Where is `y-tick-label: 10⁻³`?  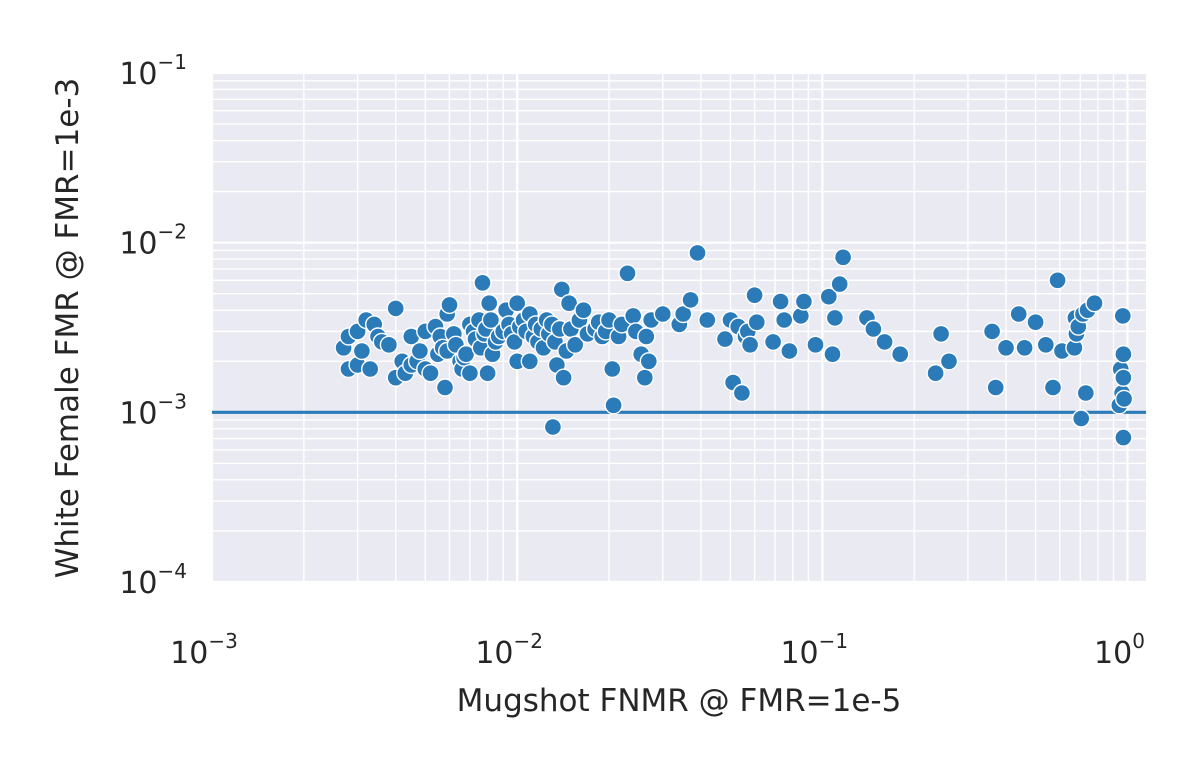 y-tick-label: 10⁻³ is located at coordinates (153, 410).